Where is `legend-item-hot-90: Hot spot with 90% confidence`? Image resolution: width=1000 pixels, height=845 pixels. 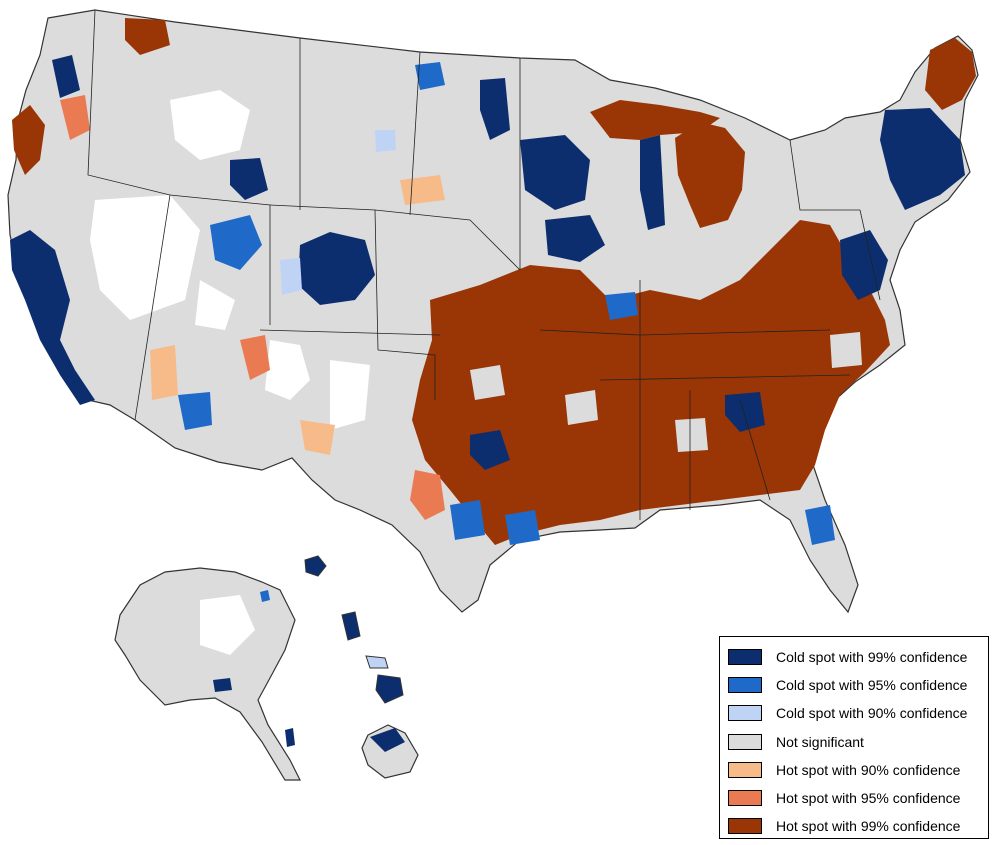 legend-item-hot-90: Hot spot with 90% confidence is located at coordinates (854, 770).